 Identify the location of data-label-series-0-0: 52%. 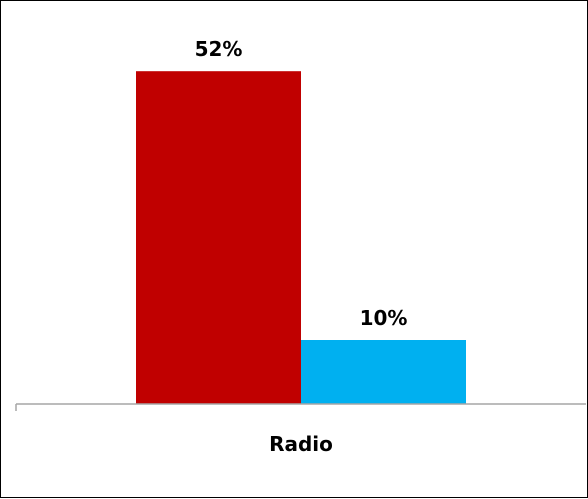
(219, 49).